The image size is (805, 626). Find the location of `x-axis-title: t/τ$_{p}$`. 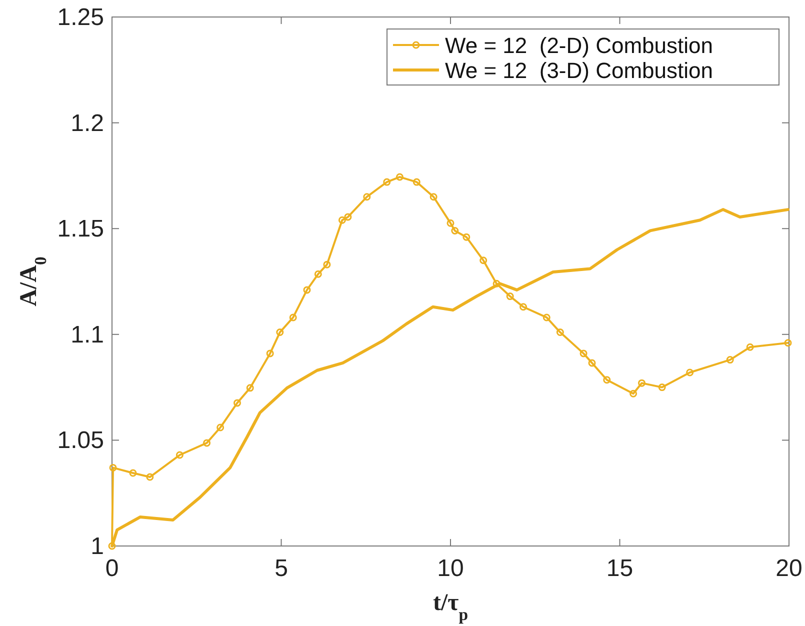

x-axis-title: t/τ$_{p}$ is located at coordinates (450, 607).